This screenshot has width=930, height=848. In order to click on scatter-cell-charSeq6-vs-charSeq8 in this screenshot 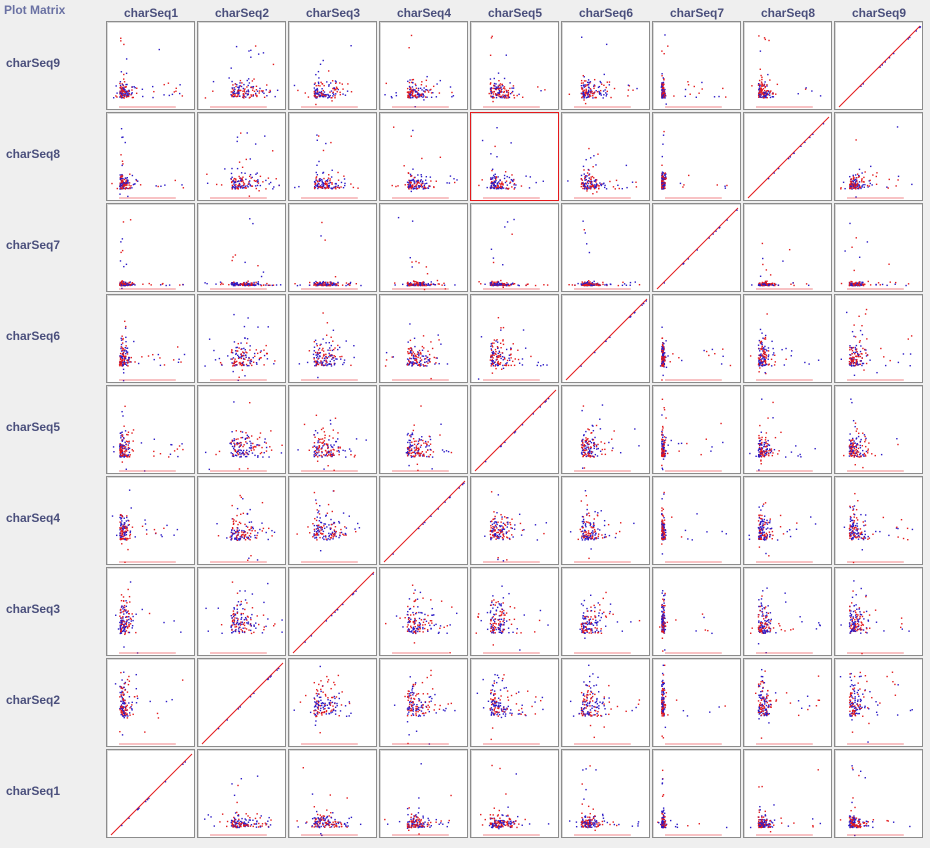, I will do `click(787, 338)`.